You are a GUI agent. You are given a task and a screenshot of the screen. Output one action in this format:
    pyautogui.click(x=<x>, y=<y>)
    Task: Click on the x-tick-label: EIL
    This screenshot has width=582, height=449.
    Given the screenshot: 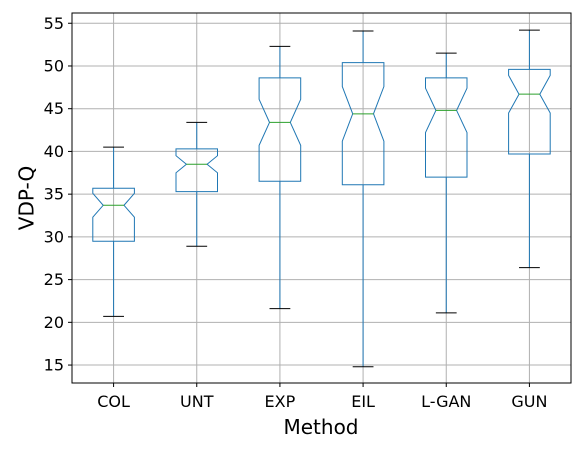 What is the action you would take?
    pyautogui.click(x=363, y=401)
    